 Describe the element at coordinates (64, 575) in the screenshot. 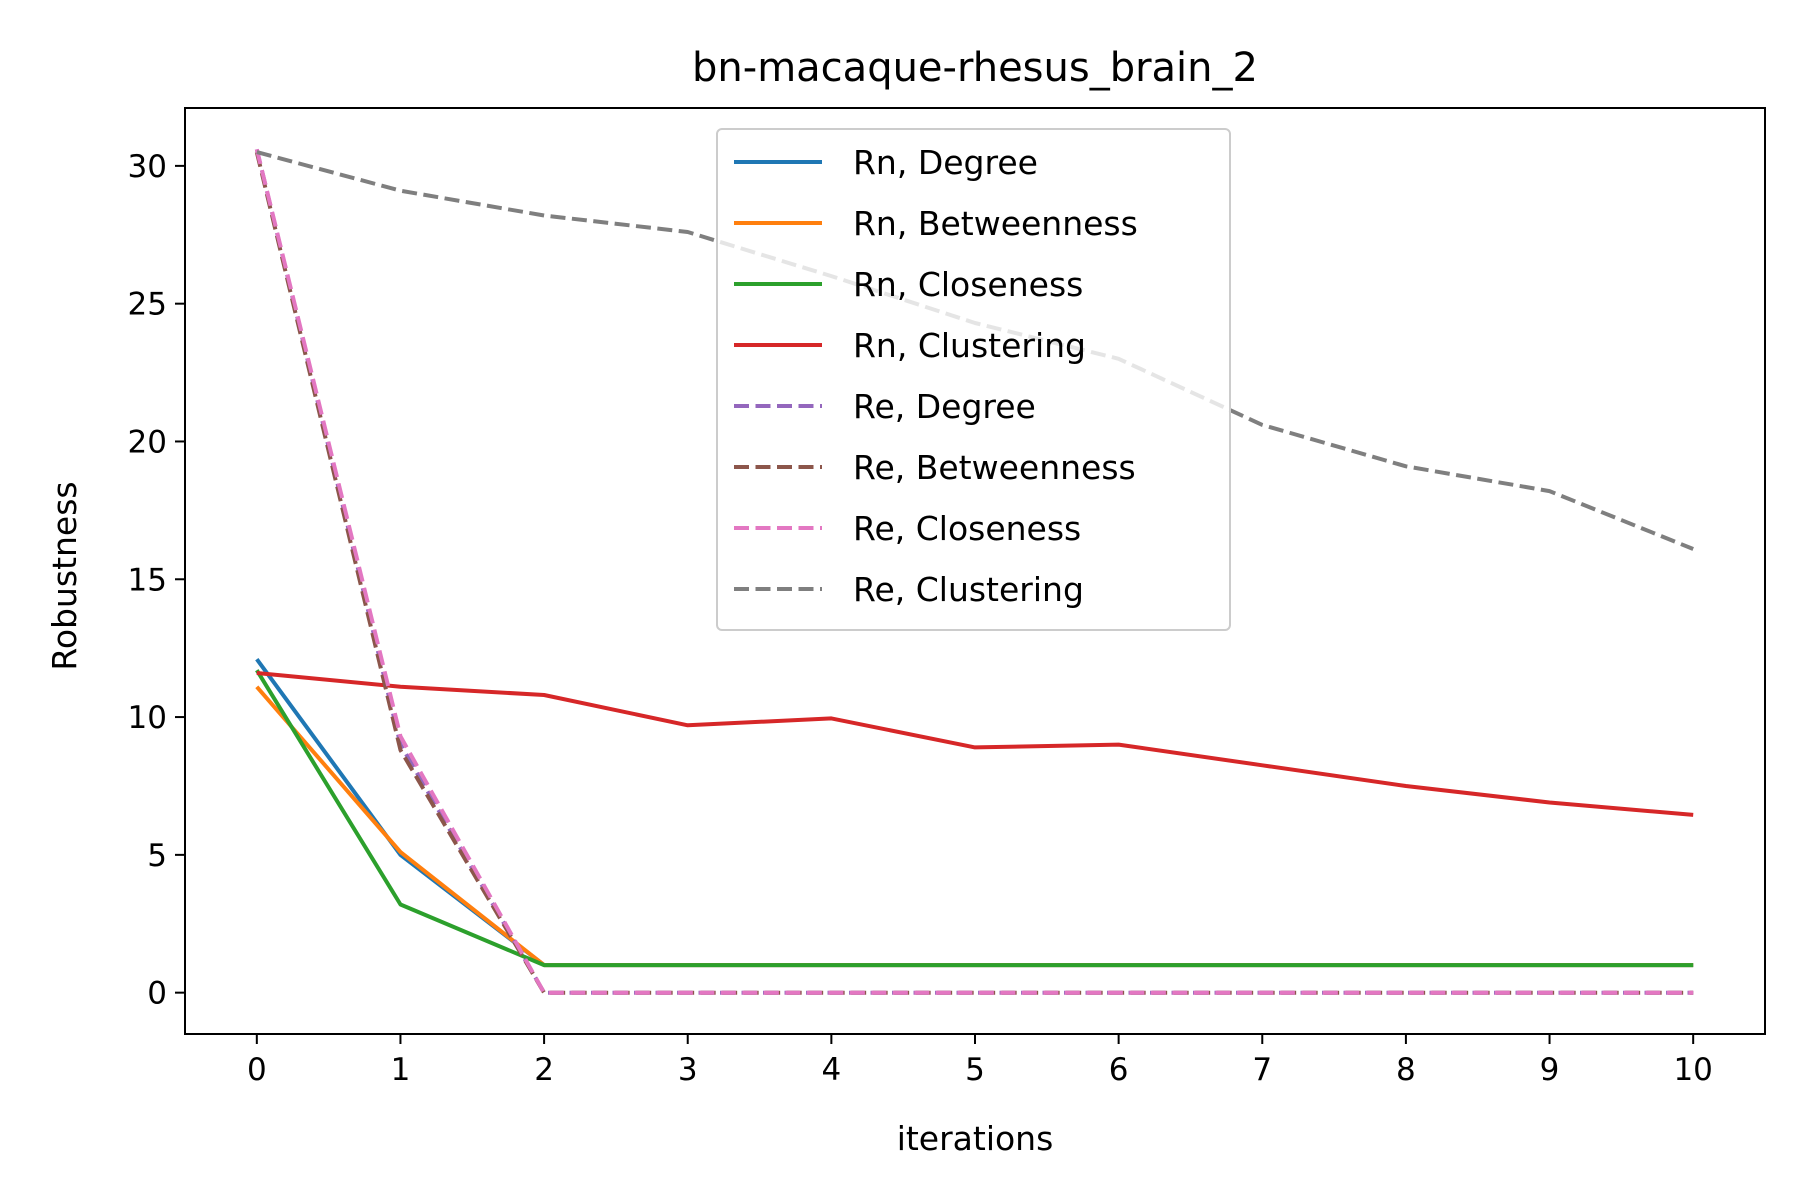

I see `y-axis-label: Robustness` at that location.